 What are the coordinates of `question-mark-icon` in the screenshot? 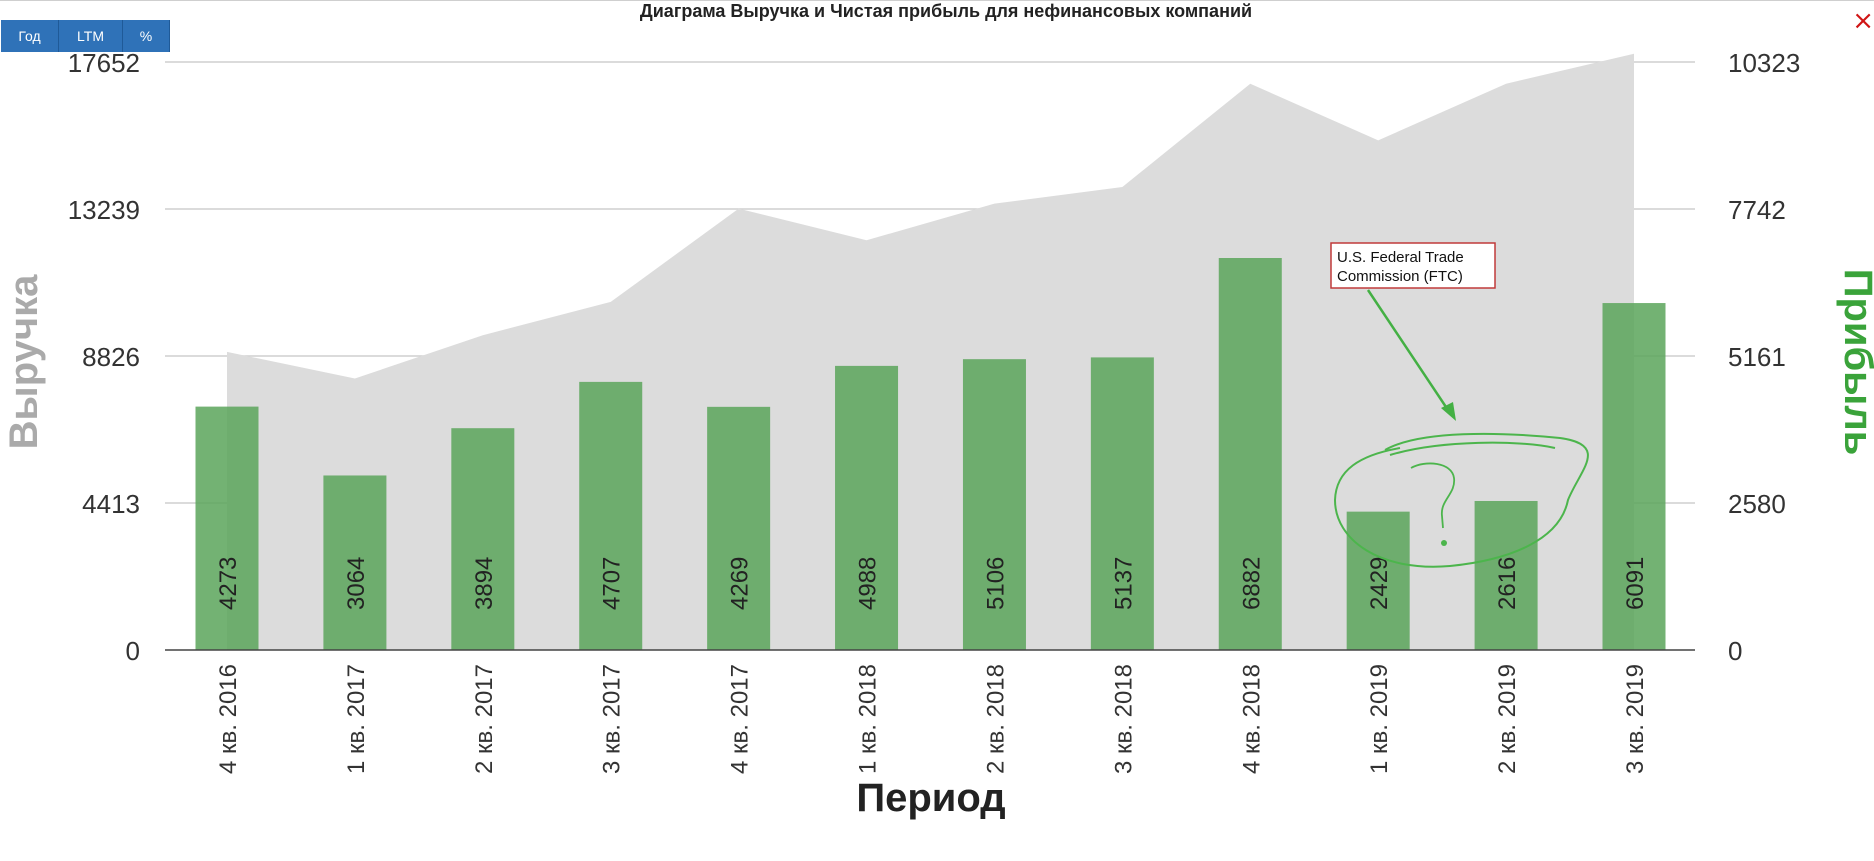 It's located at (1432, 495).